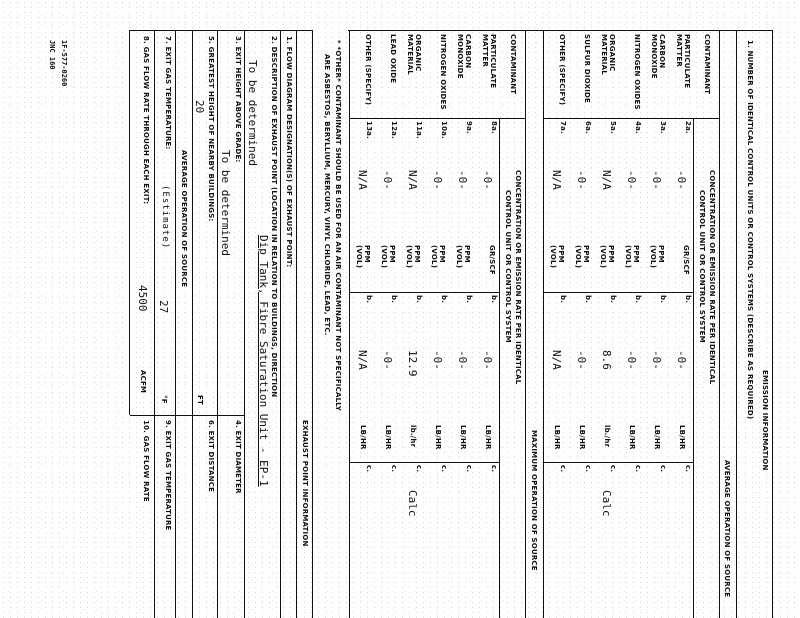 The width and height of the screenshot is (800, 618). What do you see at coordinates (238, 99) in the screenshot?
I see `exhaust-item3: 3. EXIT HEIGHT ABOVE GRADE:` at bounding box center [238, 99].